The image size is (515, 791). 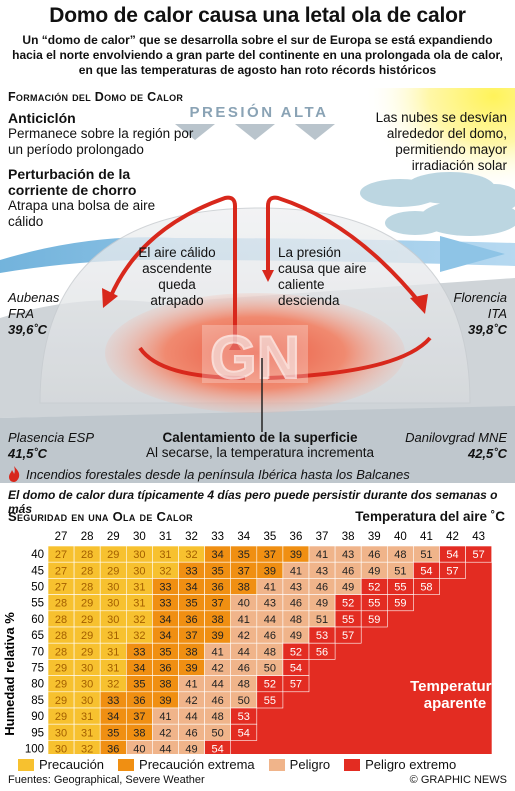 What do you see at coordinates (37, 620) in the screenshot?
I see `y-tick-label: 60` at bounding box center [37, 620].